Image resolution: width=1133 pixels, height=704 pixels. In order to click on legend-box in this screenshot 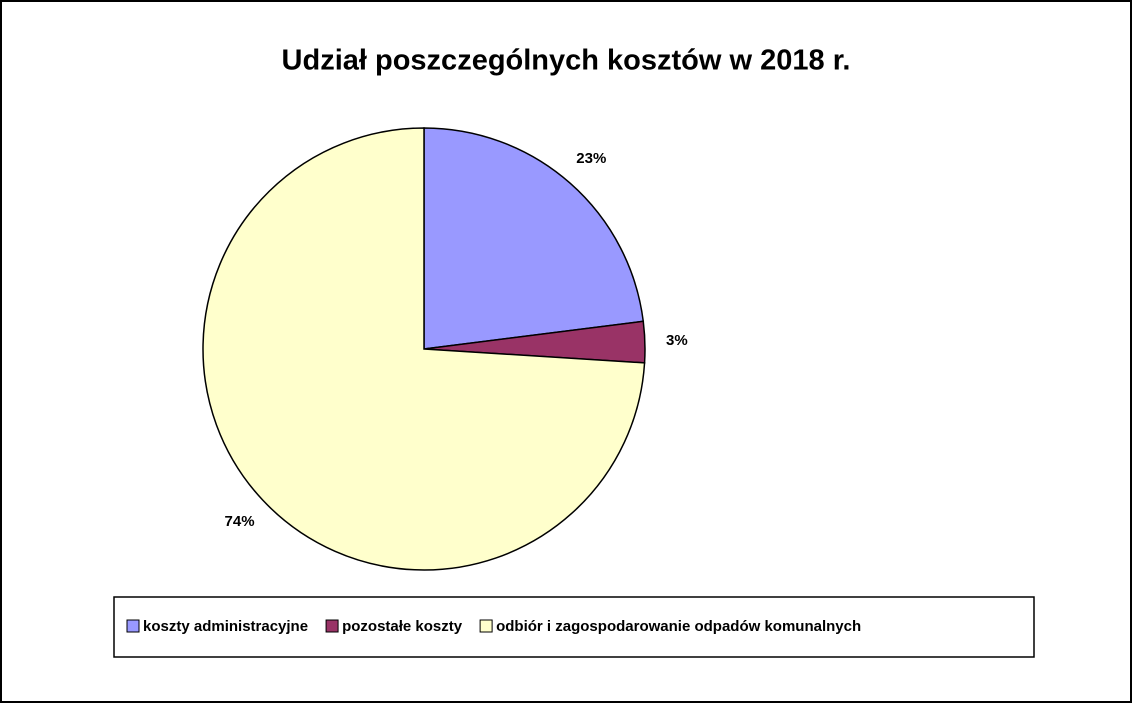, I will do `click(574, 627)`.